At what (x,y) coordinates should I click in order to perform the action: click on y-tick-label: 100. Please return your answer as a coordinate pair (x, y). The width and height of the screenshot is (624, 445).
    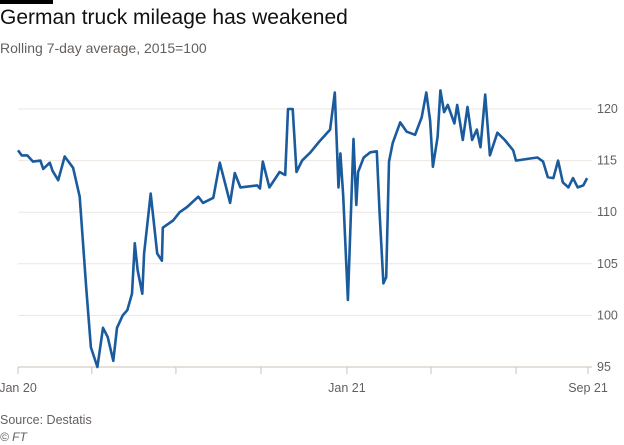
    Looking at the image, I should click on (607, 315).